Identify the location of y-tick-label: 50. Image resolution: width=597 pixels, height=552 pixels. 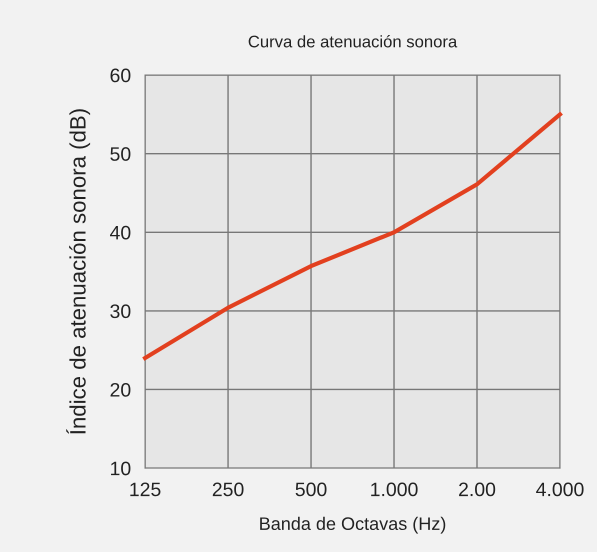
(120, 154).